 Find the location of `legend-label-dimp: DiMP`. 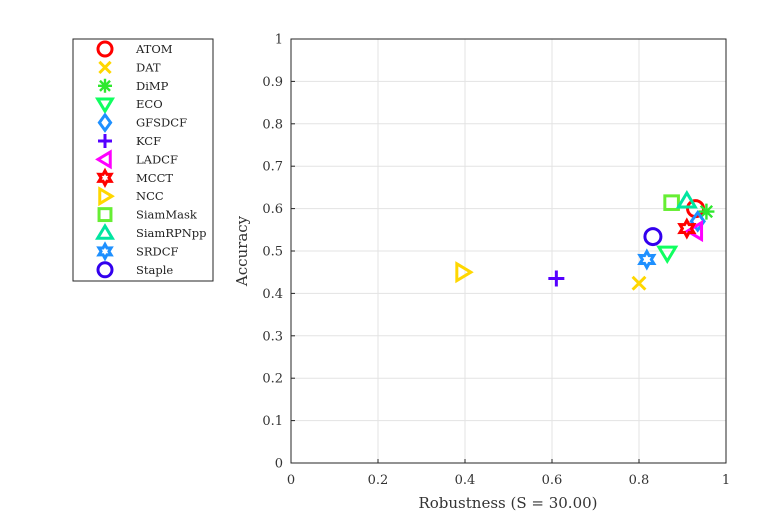

legend-label-dimp: DiMP is located at coordinates (152, 86).